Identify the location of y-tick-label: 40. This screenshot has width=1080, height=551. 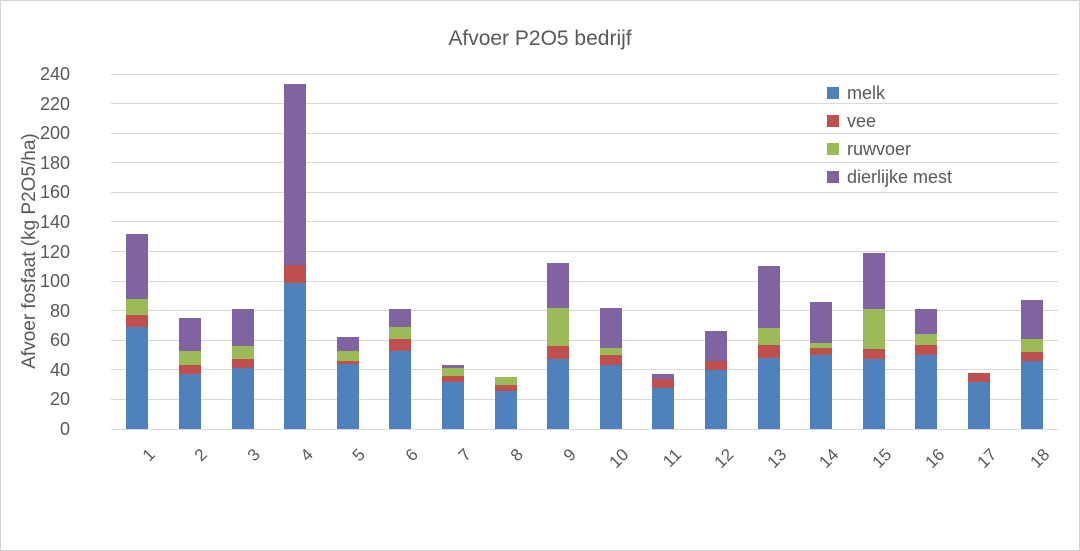
(59, 369).